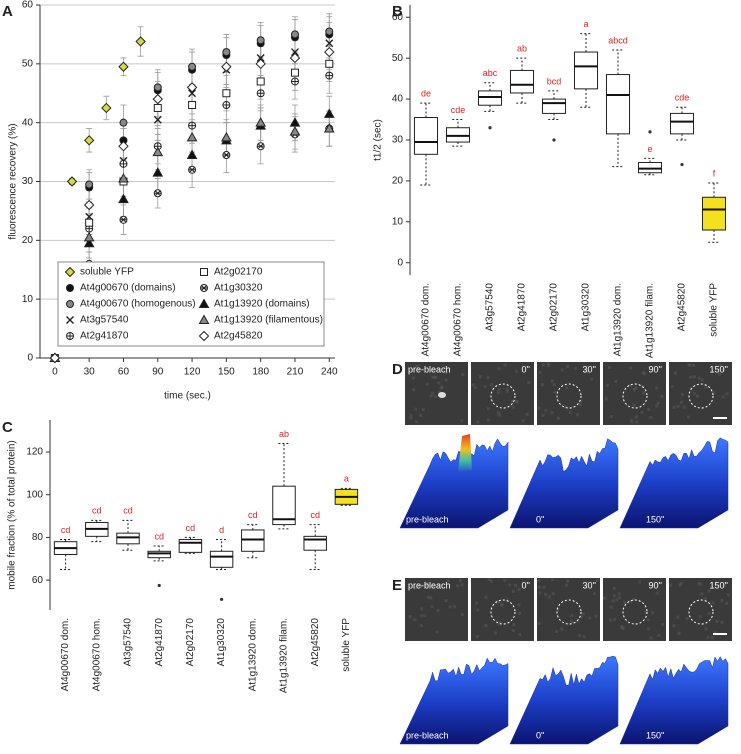  What do you see at coordinates (397, 585) in the screenshot?
I see `panel-label: E` at bounding box center [397, 585].